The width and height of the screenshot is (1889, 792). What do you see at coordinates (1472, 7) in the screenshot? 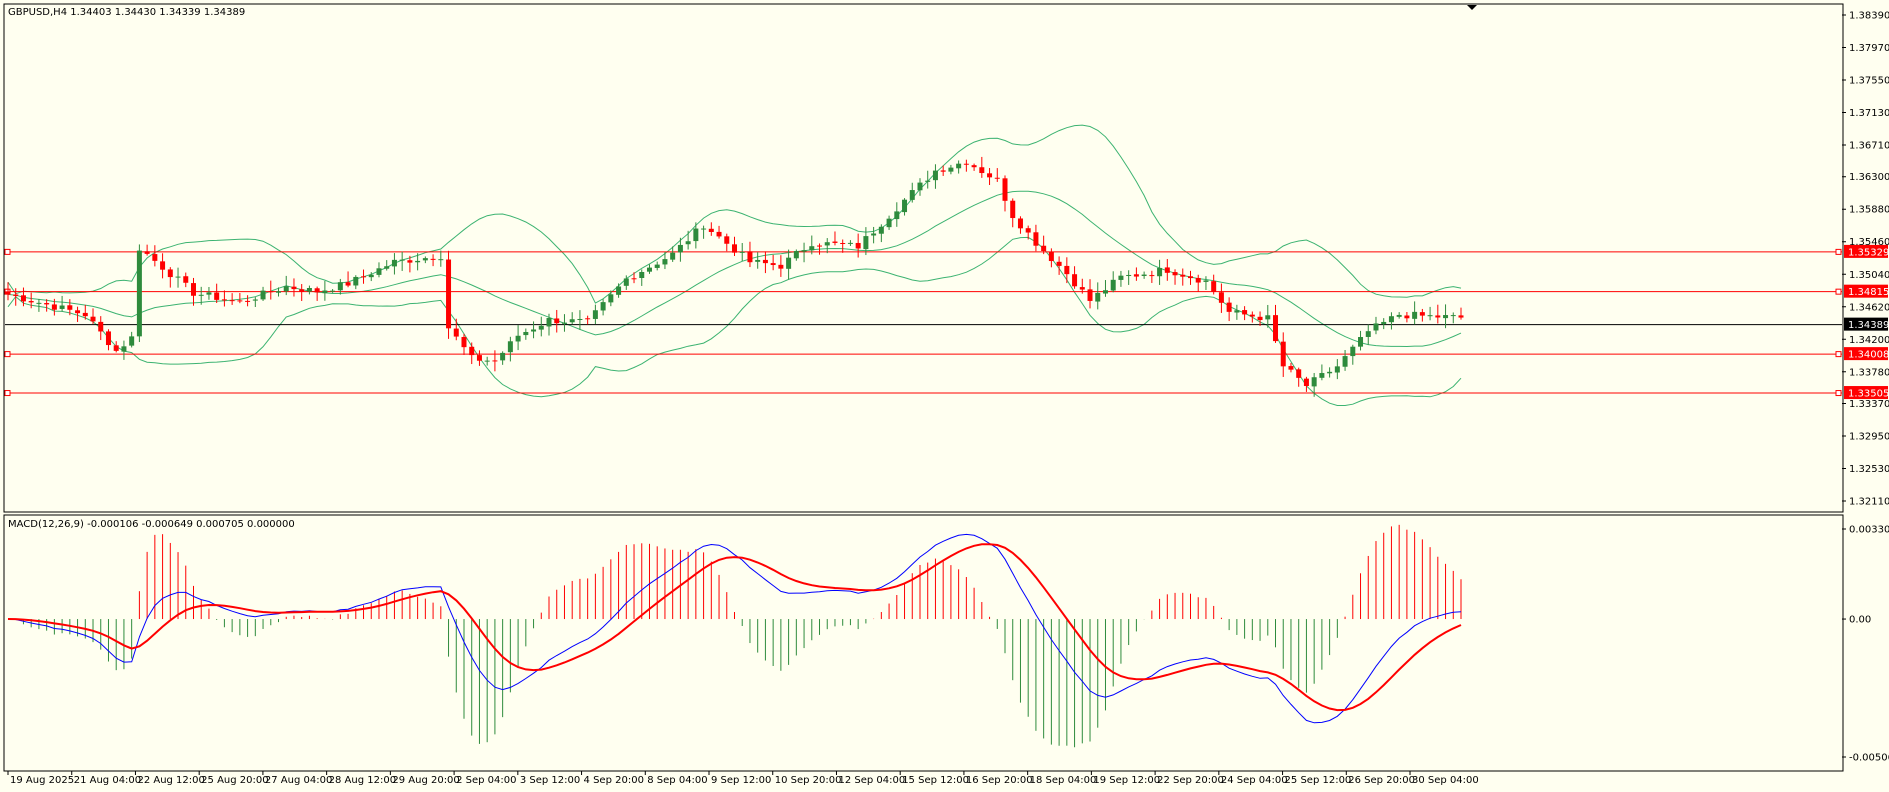
I see `shift-marker-icon` at bounding box center [1472, 7].